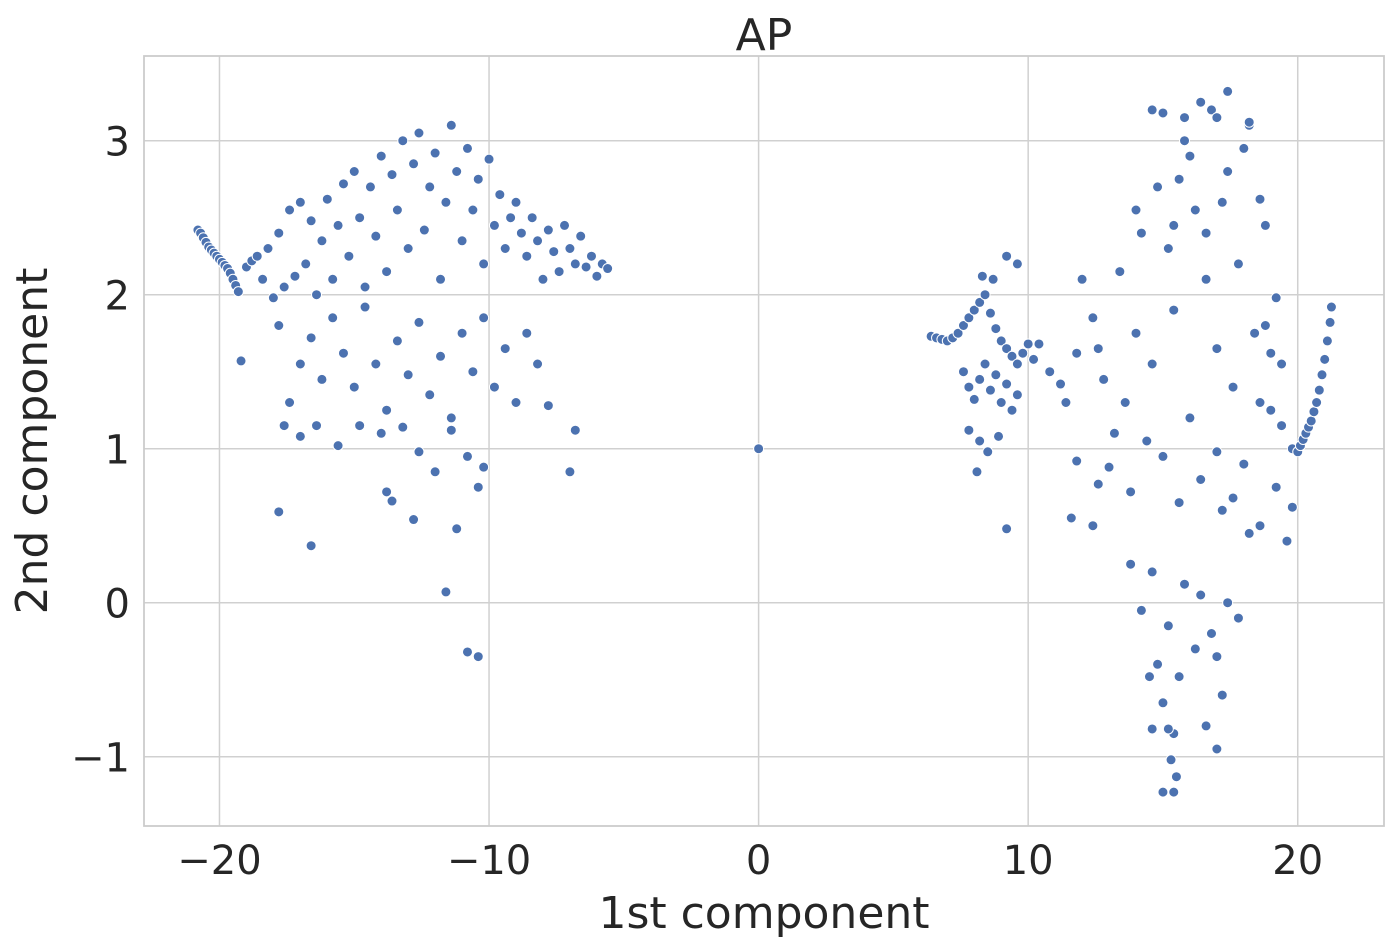  Describe the element at coordinates (758, 861) in the screenshot. I see `x-tick-label: 0` at that location.